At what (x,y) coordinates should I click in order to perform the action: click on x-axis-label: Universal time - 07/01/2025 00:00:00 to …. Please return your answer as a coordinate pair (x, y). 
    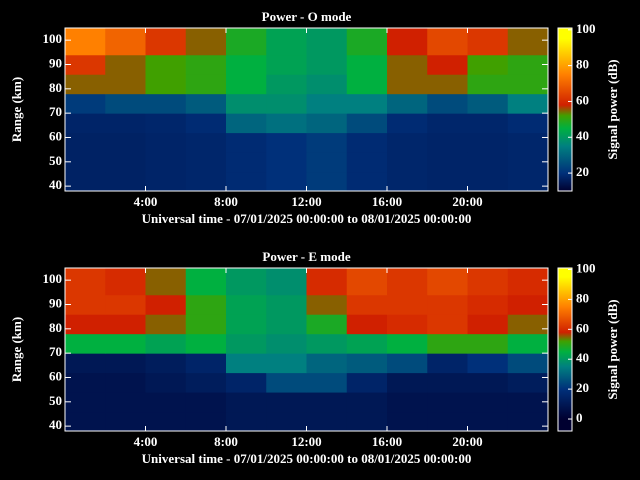
    Looking at the image, I should click on (307, 458).